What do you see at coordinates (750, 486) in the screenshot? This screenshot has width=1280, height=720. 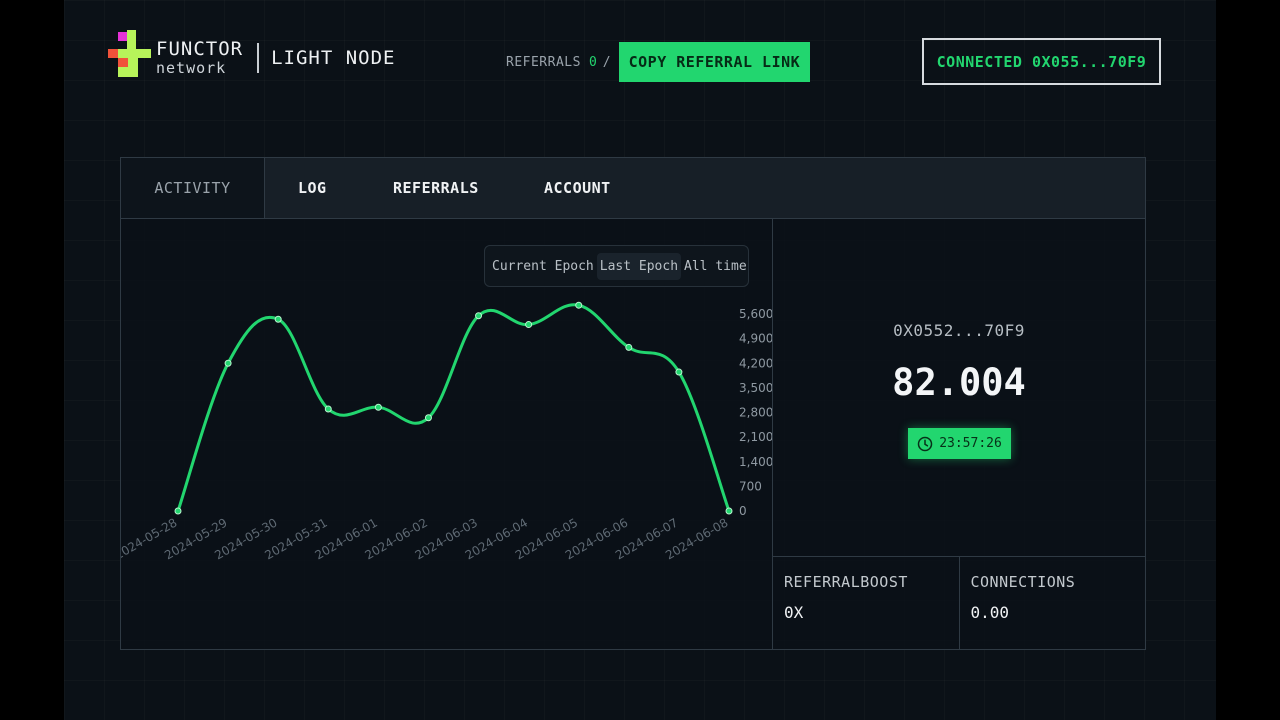 I see `y-tick-label: 700` at bounding box center [750, 486].